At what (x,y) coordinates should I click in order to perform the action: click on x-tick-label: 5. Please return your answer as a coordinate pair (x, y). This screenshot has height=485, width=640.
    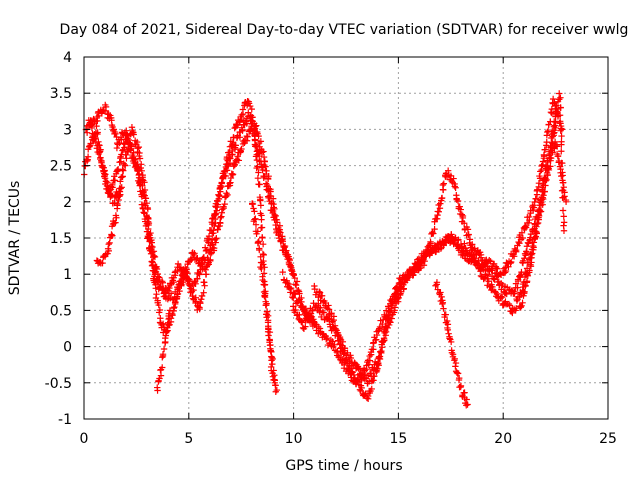
    Looking at the image, I should click on (188, 439).